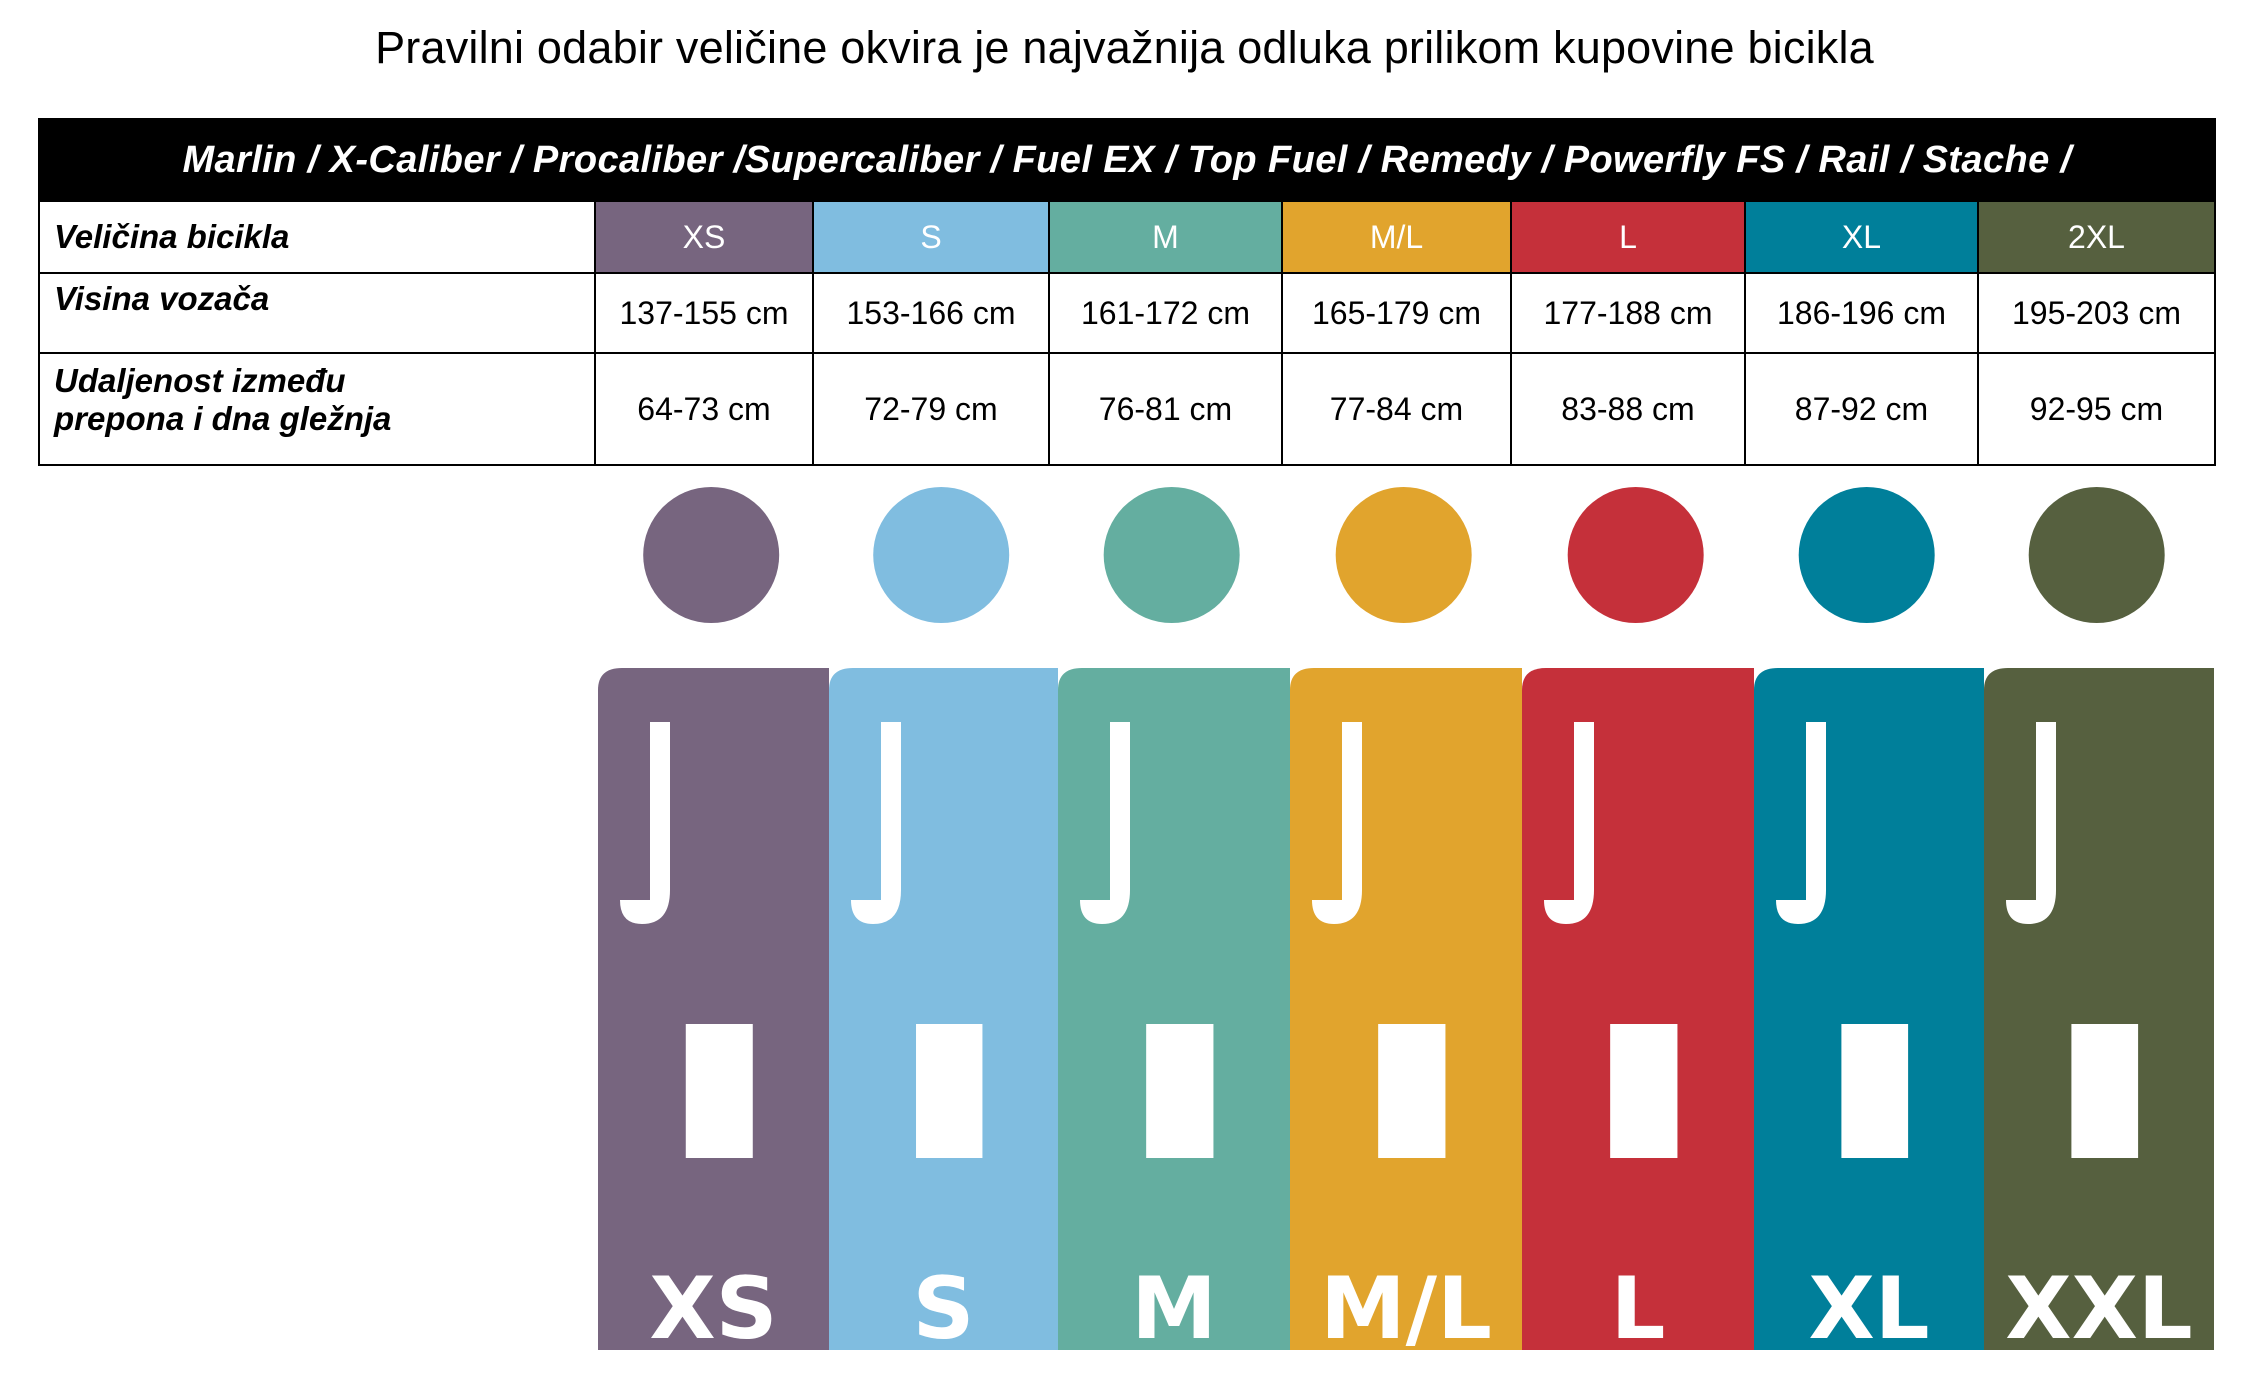 The image size is (2249, 1392). What do you see at coordinates (1406, 1309) in the screenshot?
I see `size-caption: M/L` at bounding box center [1406, 1309].